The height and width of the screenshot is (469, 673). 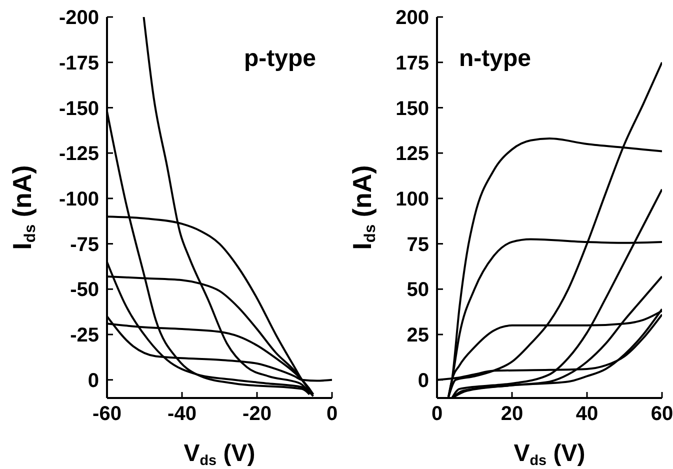 I want to click on y-tick-label: -50, so click(x=84, y=290).